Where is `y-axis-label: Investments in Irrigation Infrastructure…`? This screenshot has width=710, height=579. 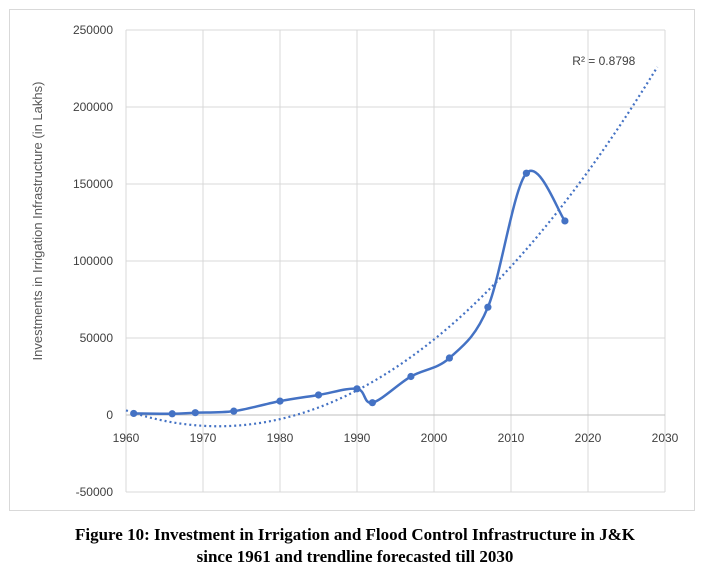 y-axis-label: Investments in Irrigation Infrastructure… is located at coordinates (37, 221).